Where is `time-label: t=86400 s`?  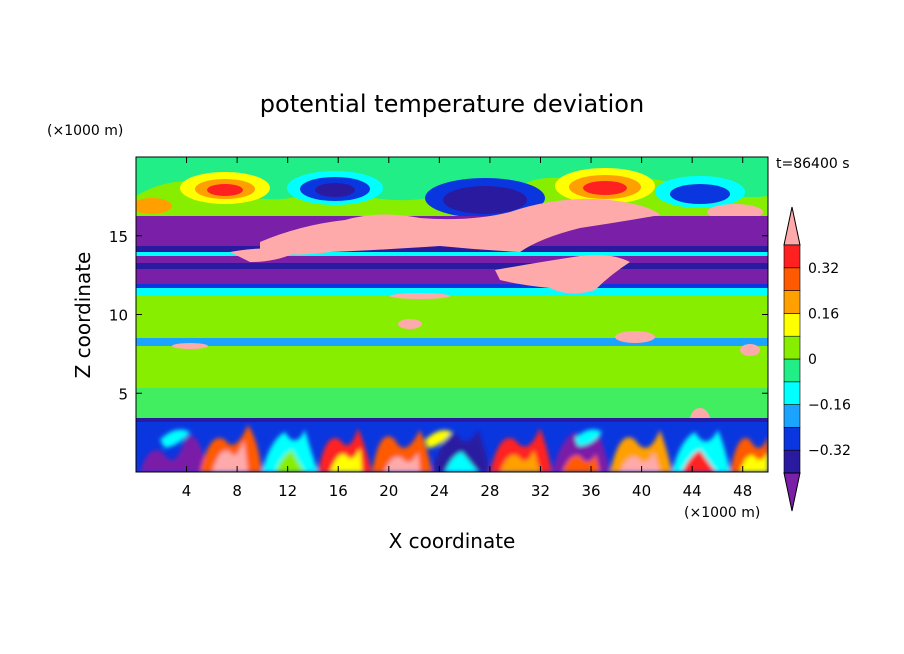 time-label: t=86400 s is located at coordinates (813, 164).